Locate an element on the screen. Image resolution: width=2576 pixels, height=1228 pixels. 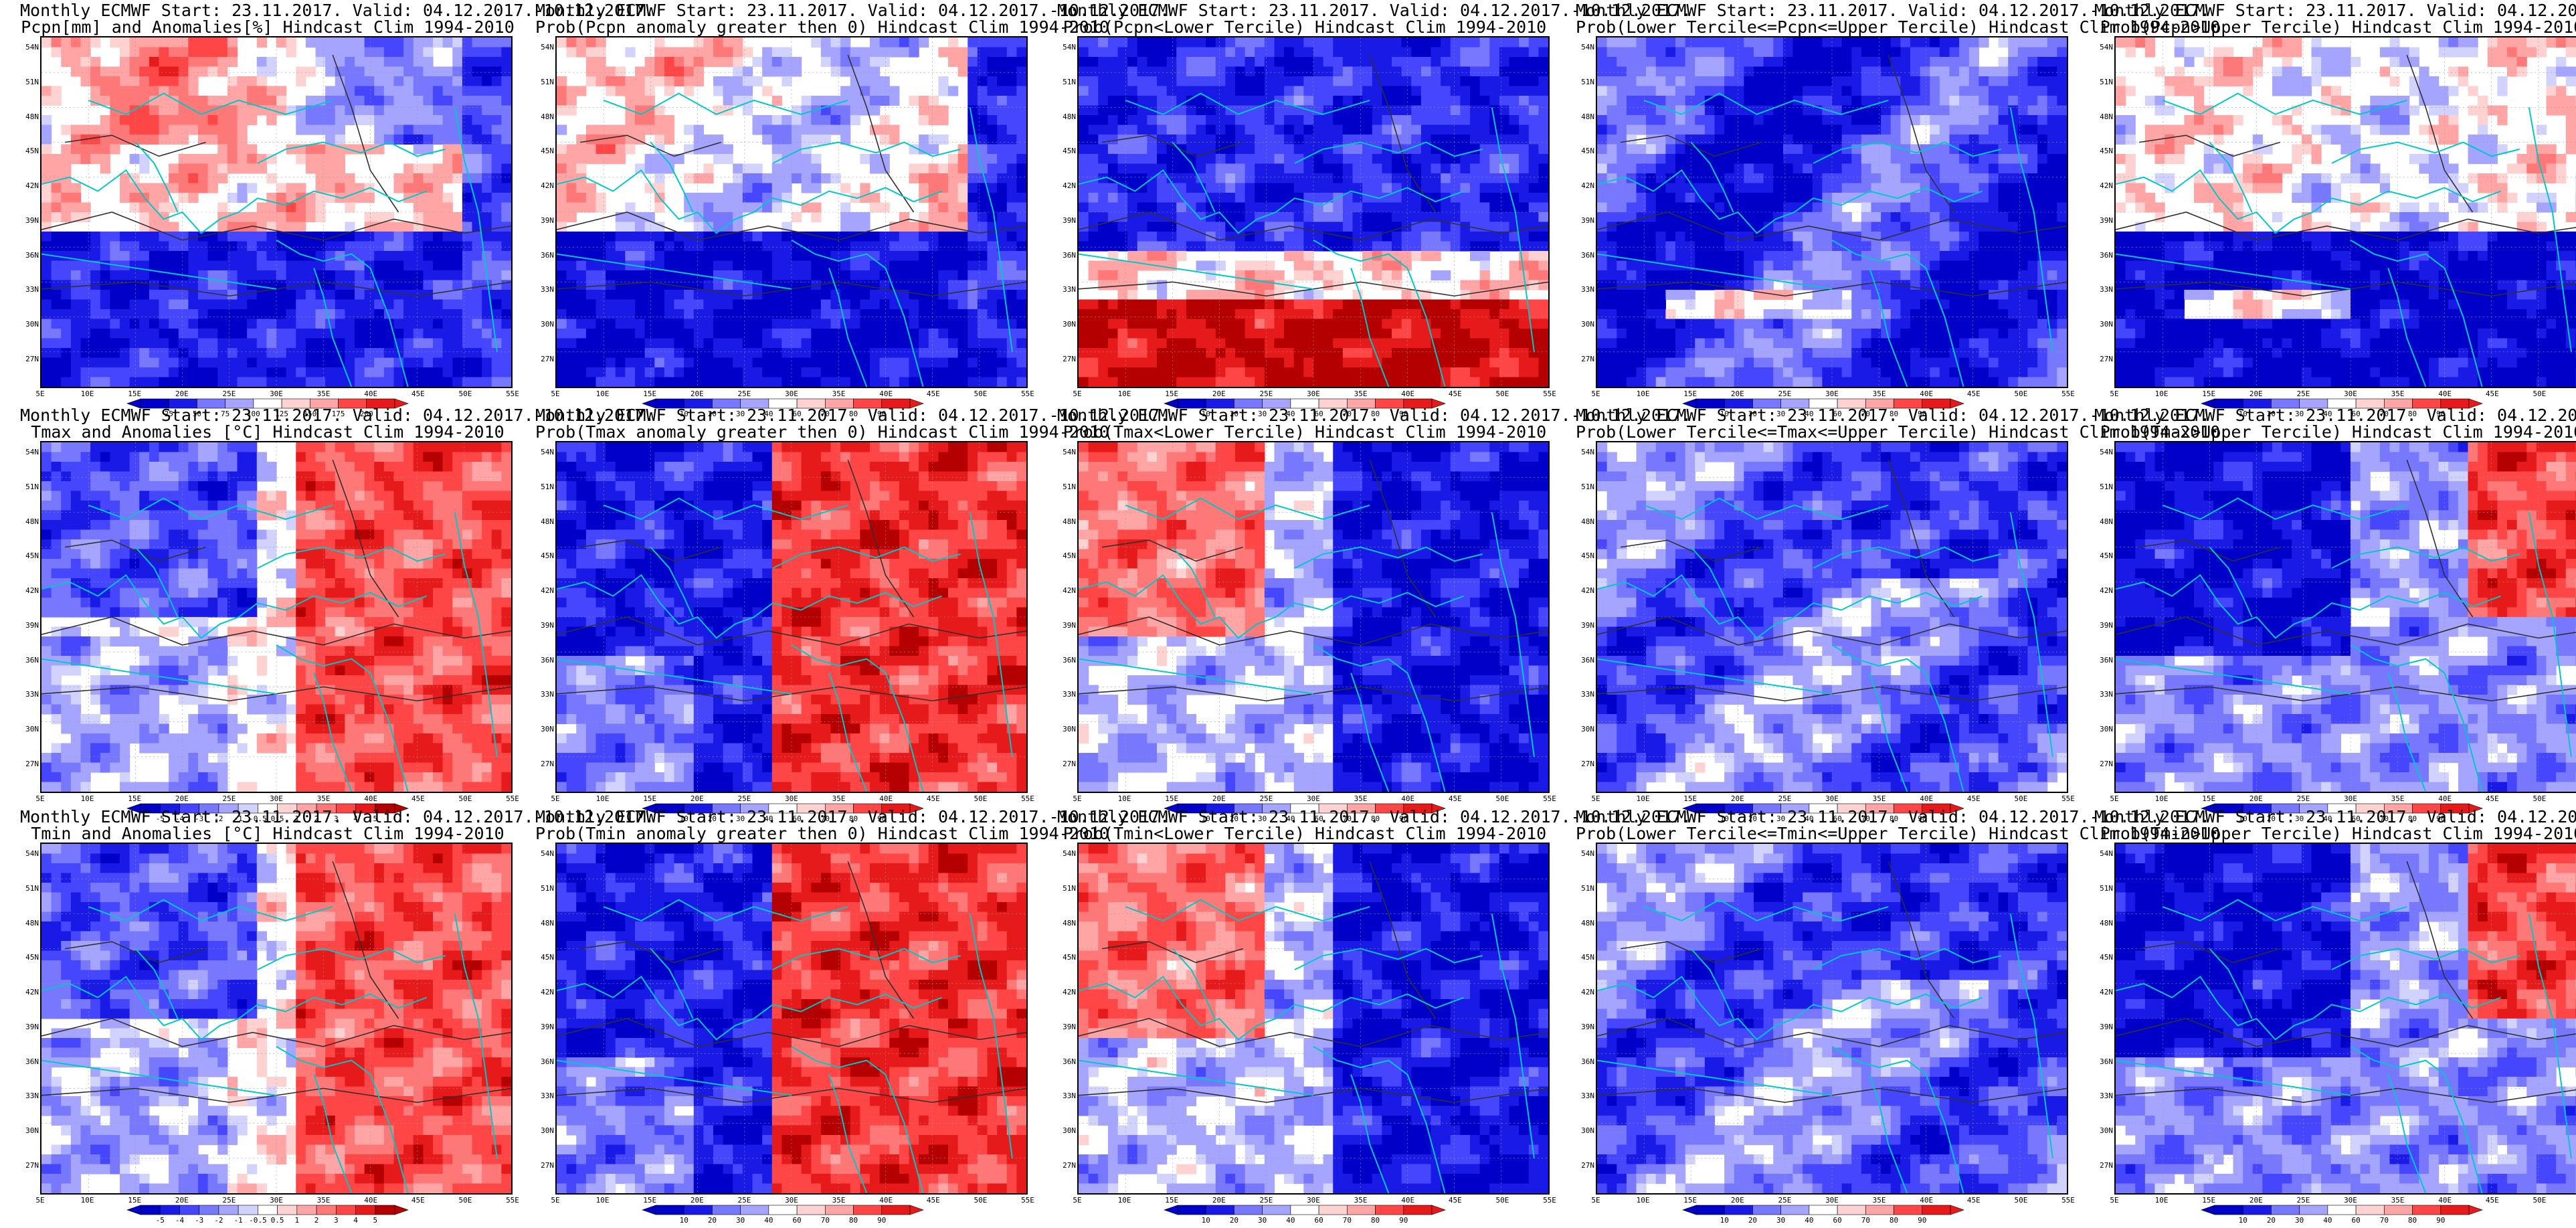
latitude-label: 39N is located at coordinates (545, 221).